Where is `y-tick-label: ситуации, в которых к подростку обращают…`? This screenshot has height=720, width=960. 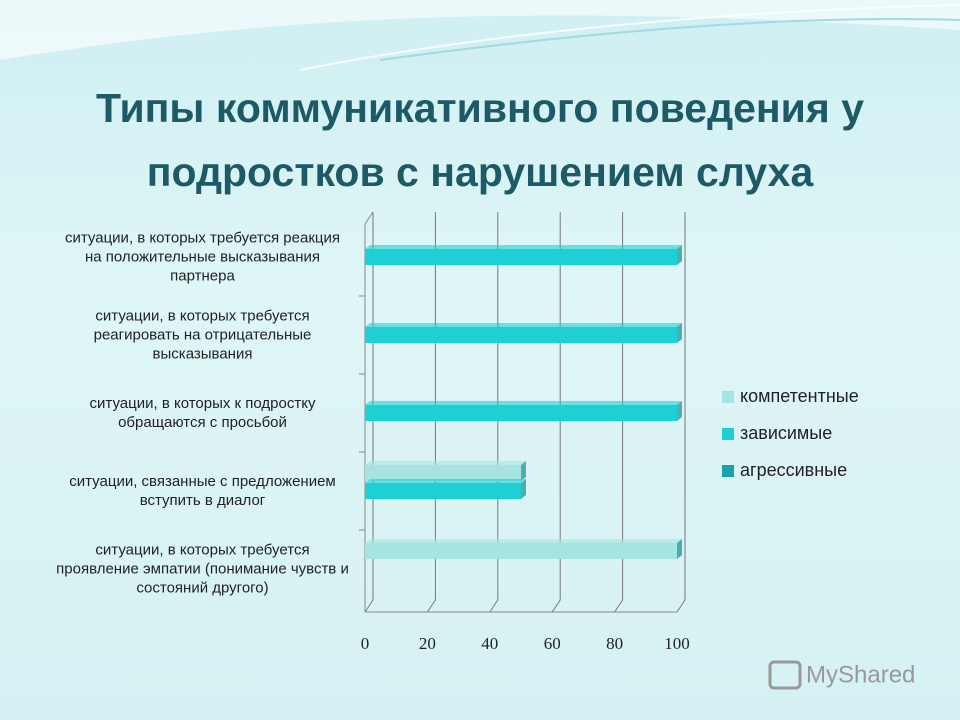 y-tick-label: ситуации, в которых к подростку обращают… is located at coordinates (202, 413).